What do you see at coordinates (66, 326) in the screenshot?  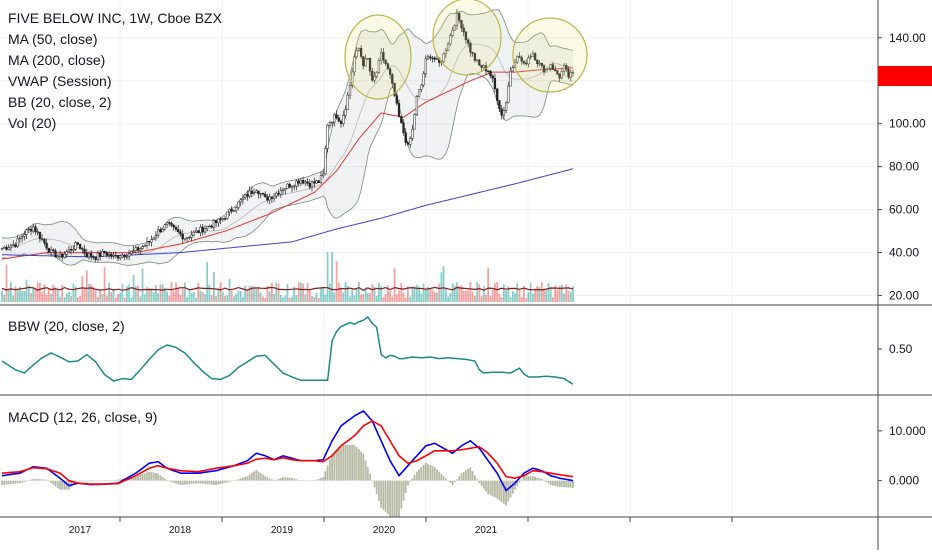 I see `bbw-legend: BBW (20, close, 2)` at bounding box center [66, 326].